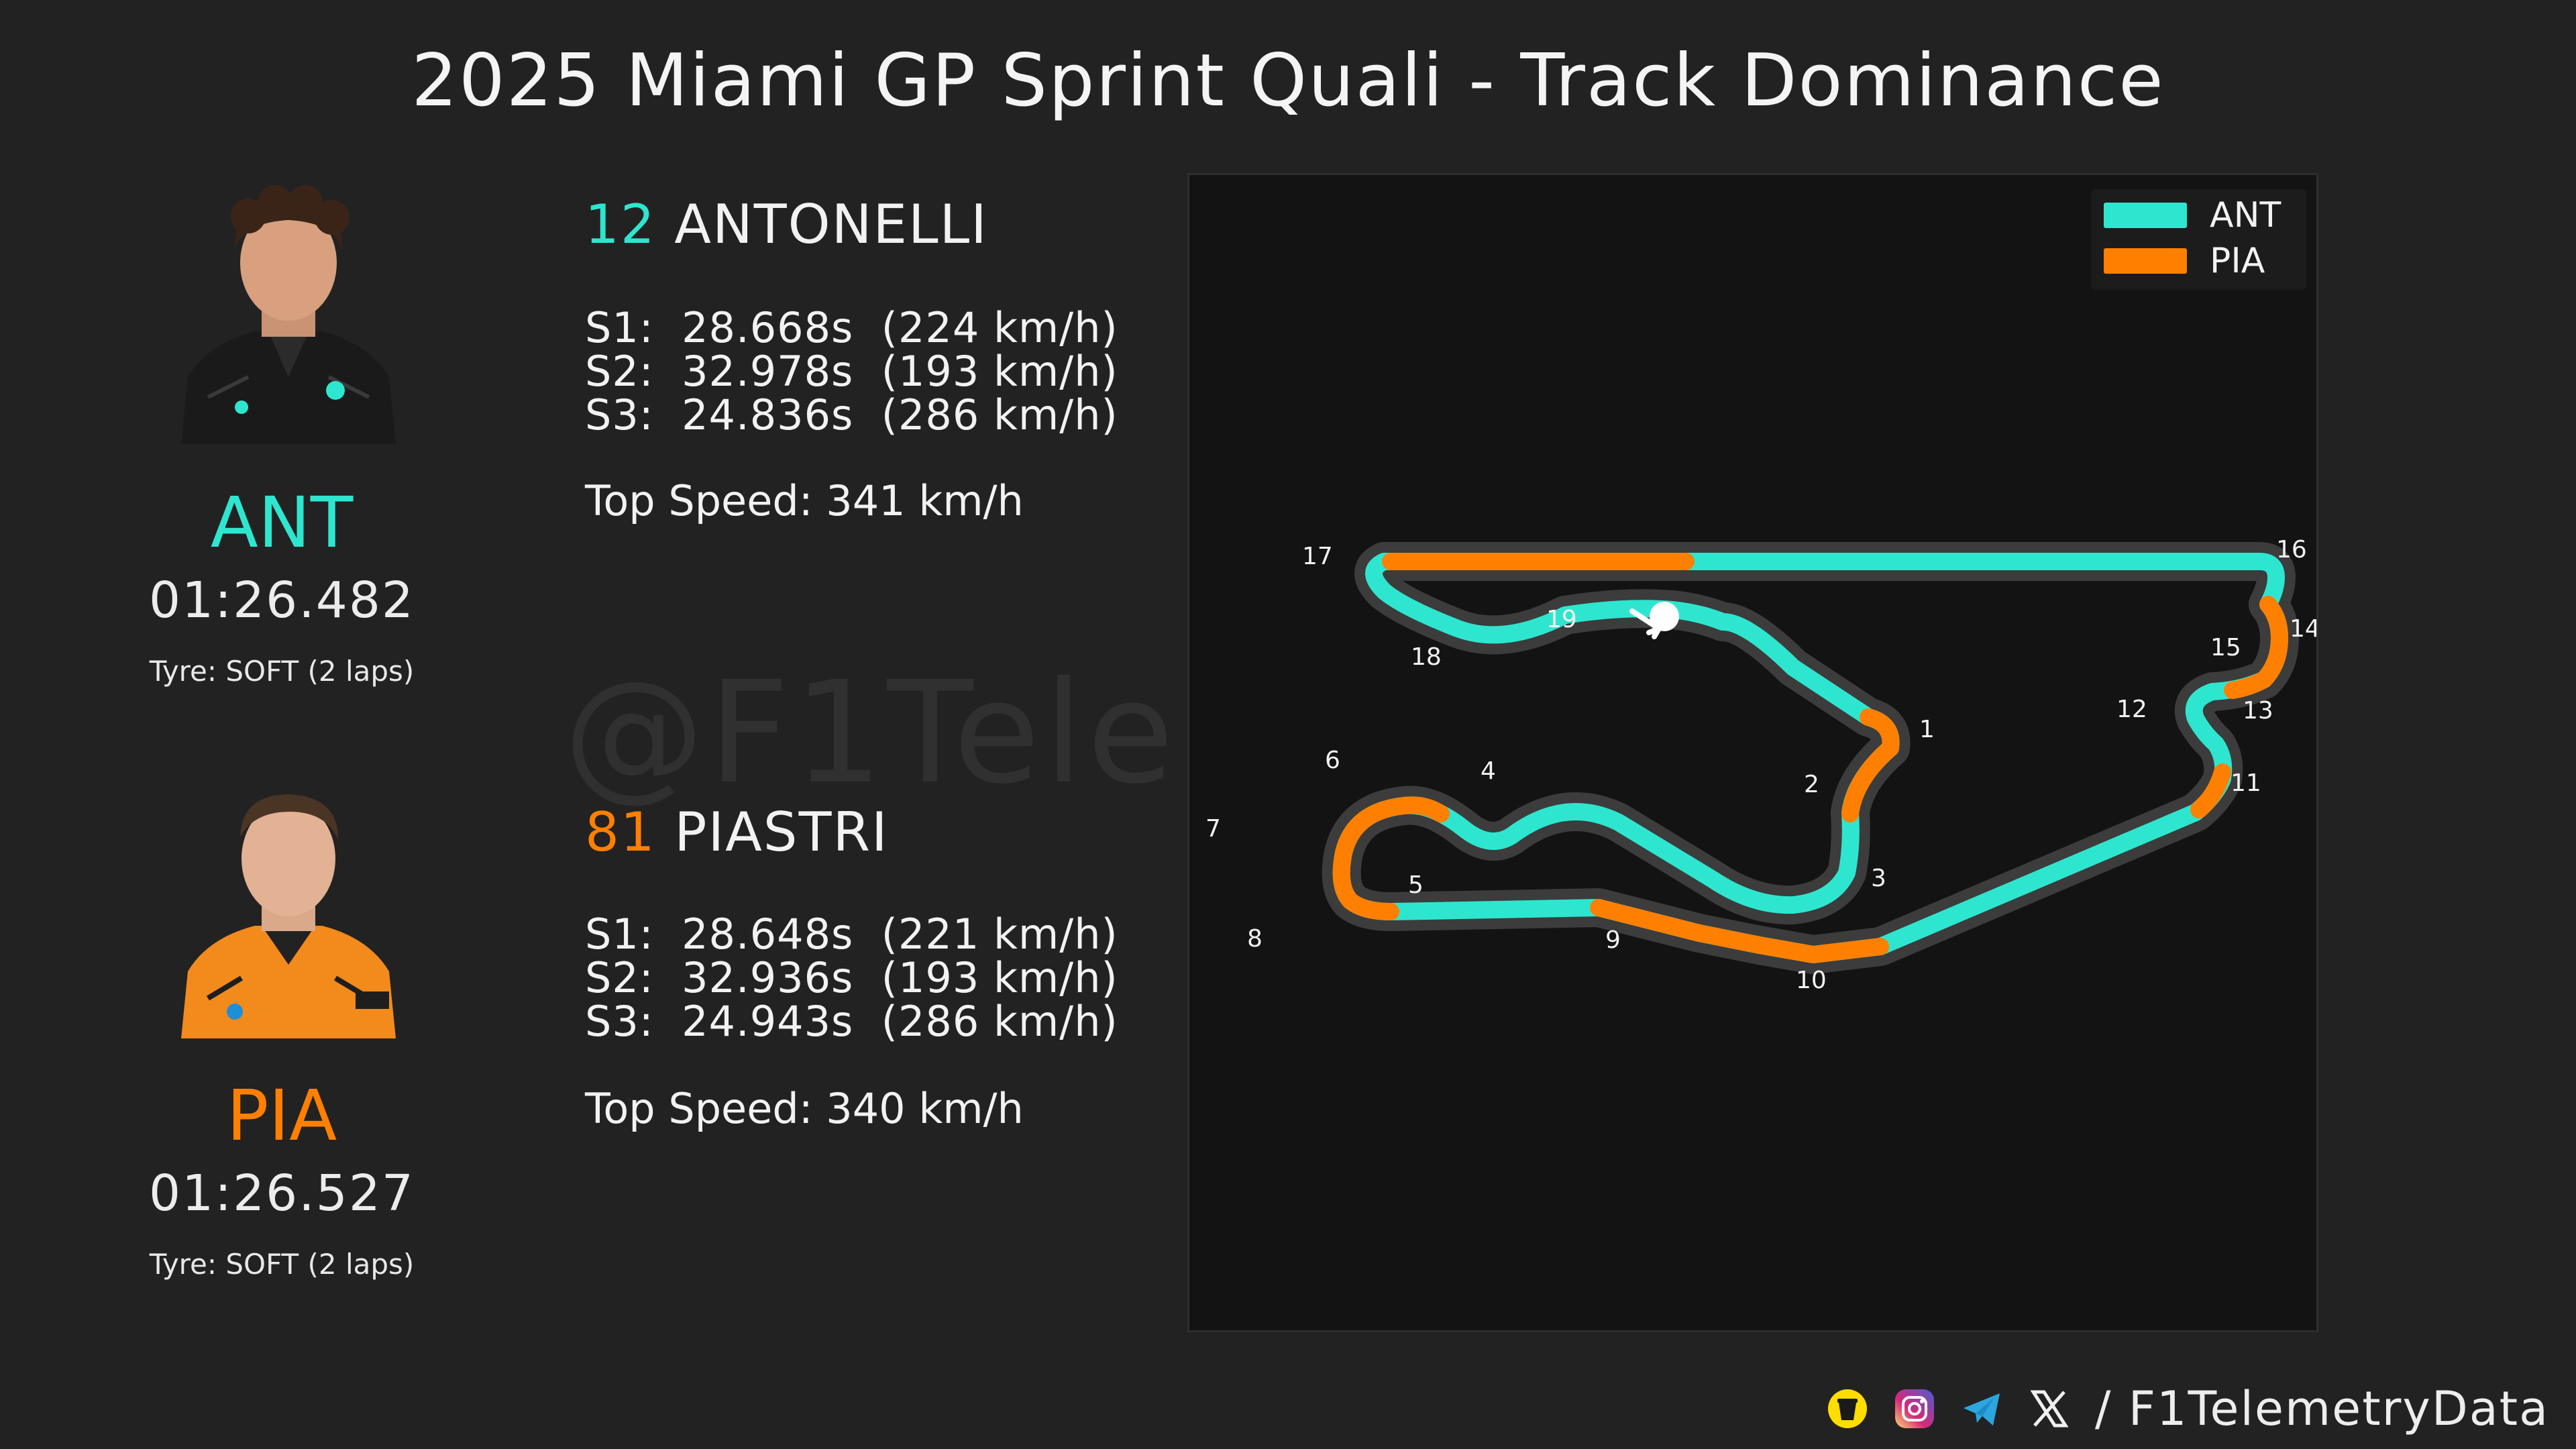  What do you see at coordinates (781, 832) in the screenshot?
I see `driver-surname-pia: PIASTRI` at bounding box center [781, 832].